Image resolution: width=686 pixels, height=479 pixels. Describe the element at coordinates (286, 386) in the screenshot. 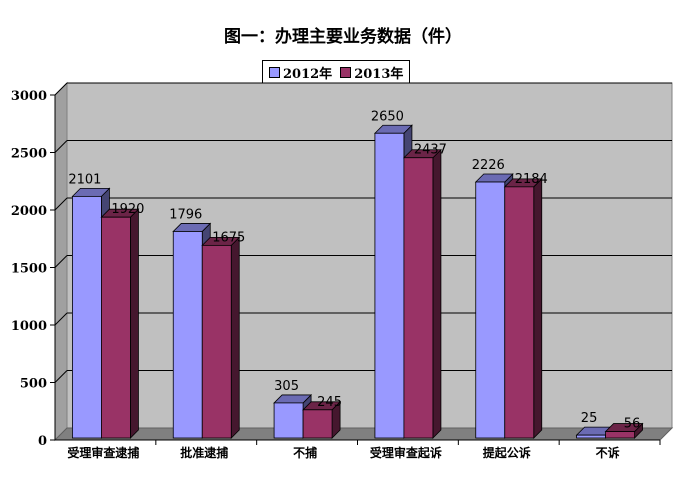

I see `data-label: 305` at that location.